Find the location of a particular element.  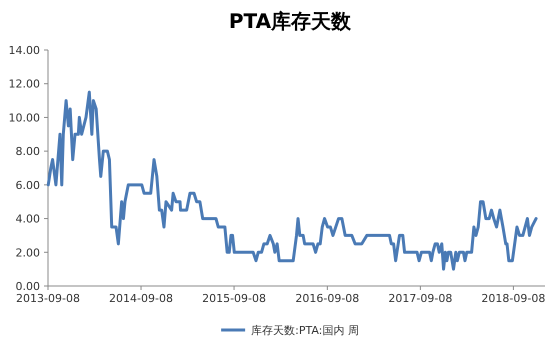

y-tick-label: 0.00 is located at coordinates (28, 286).